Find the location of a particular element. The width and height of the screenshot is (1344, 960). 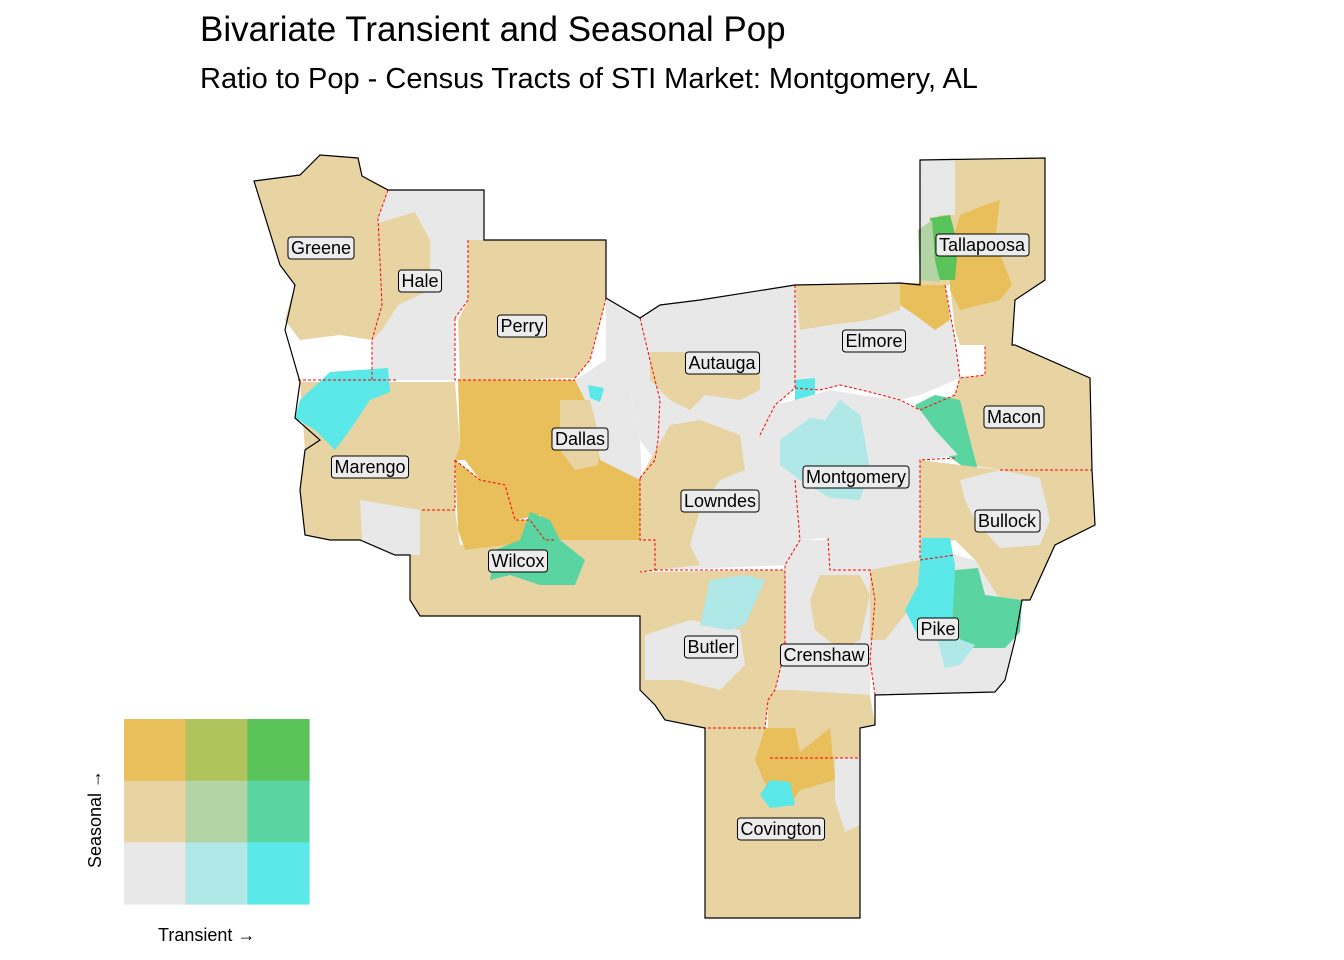

county-label-perry: Perry is located at coordinates (522, 326).